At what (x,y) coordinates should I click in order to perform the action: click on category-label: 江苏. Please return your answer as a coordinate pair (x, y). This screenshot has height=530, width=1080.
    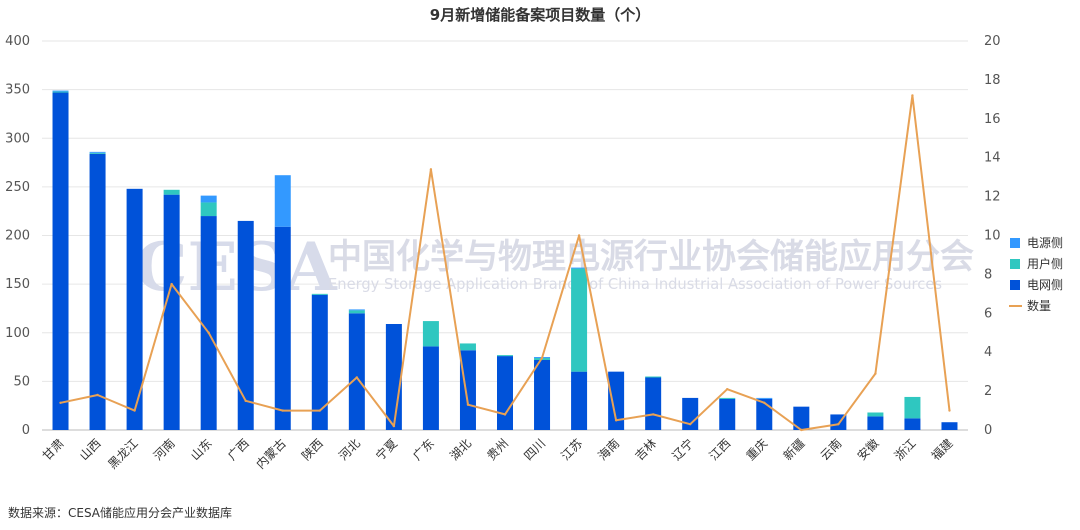
    Looking at the image, I should click on (571, 449).